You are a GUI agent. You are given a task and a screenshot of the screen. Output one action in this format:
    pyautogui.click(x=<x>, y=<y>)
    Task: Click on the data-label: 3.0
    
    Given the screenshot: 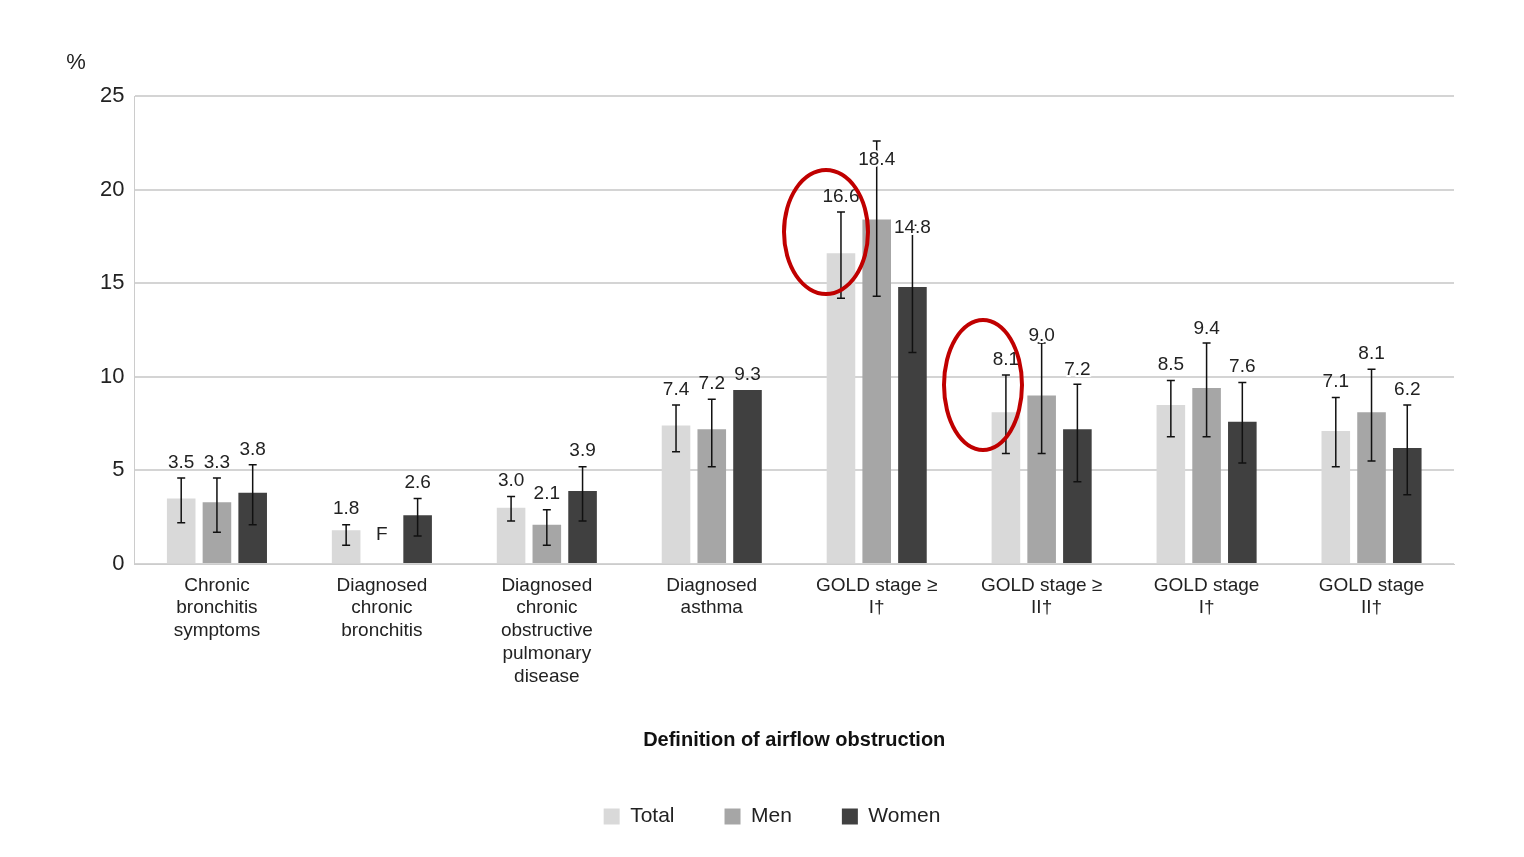 What is the action you would take?
    pyautogui.click(x=511, y=480)
    